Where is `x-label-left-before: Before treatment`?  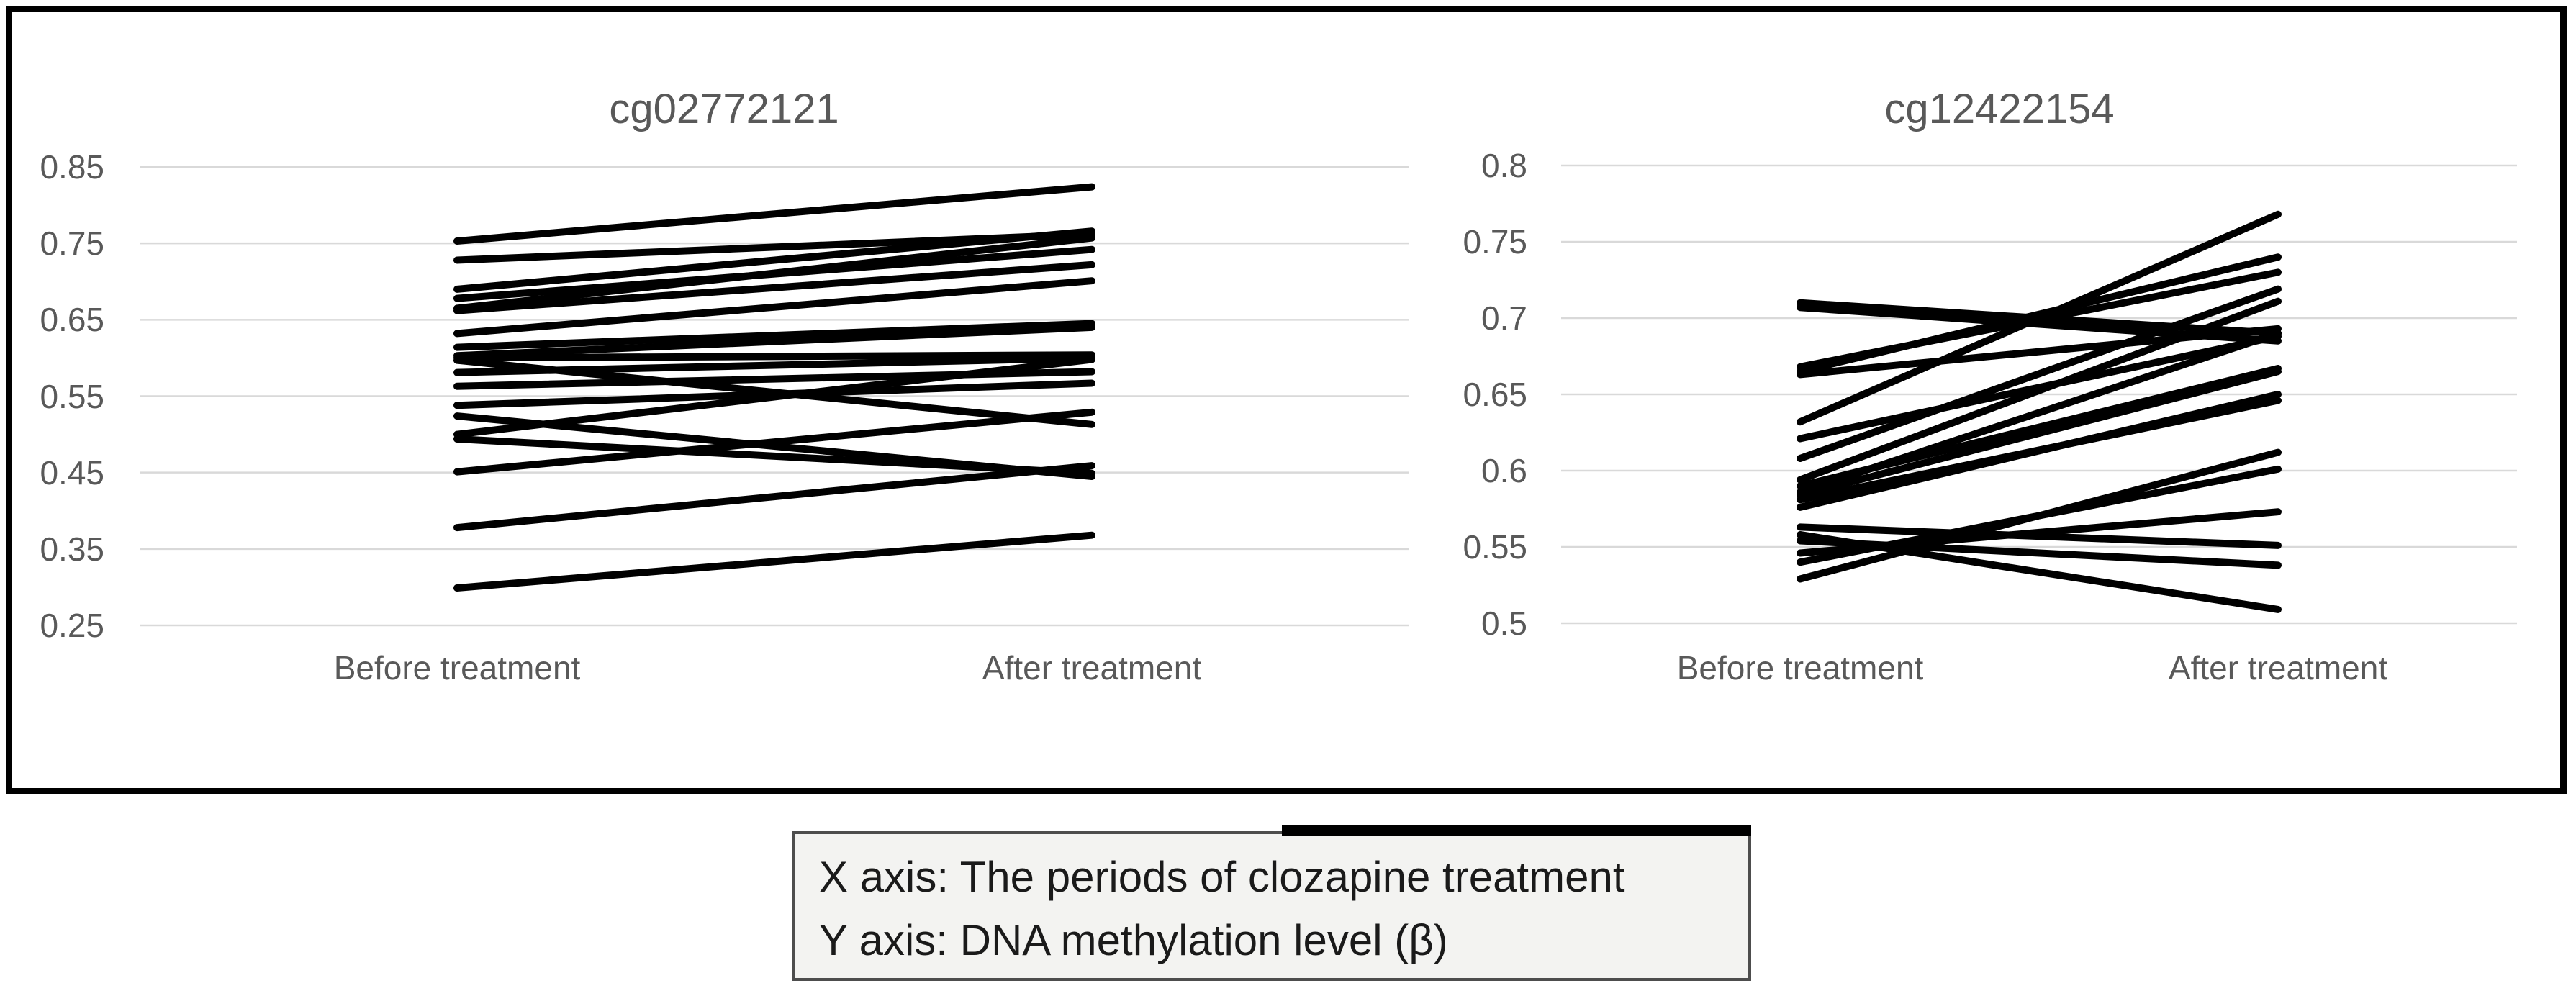 x-label-left-before: Before treatment is located at coordinates (457, 668).